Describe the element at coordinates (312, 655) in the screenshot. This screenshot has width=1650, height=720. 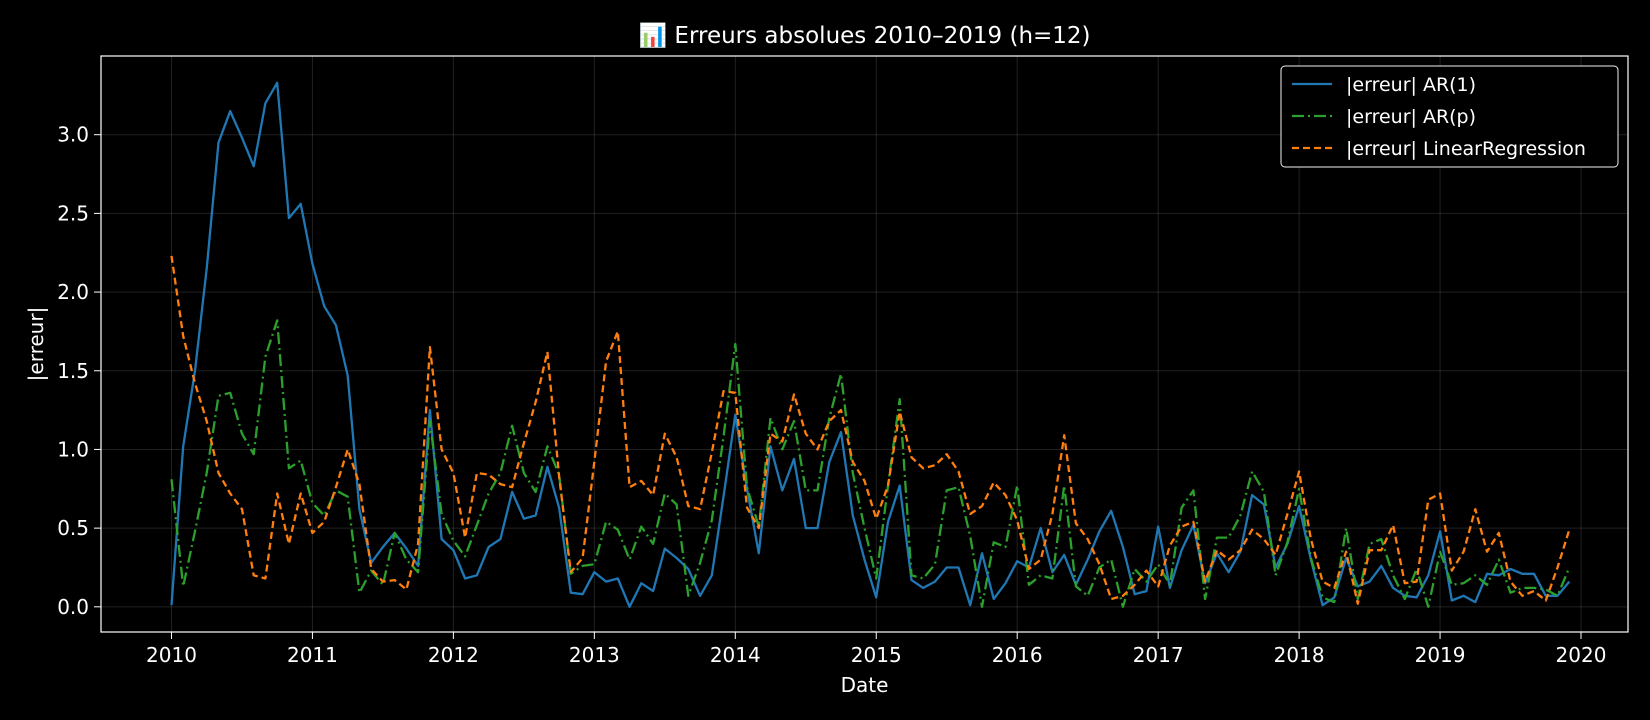
I see `x-tick-label: 2011` at that location.